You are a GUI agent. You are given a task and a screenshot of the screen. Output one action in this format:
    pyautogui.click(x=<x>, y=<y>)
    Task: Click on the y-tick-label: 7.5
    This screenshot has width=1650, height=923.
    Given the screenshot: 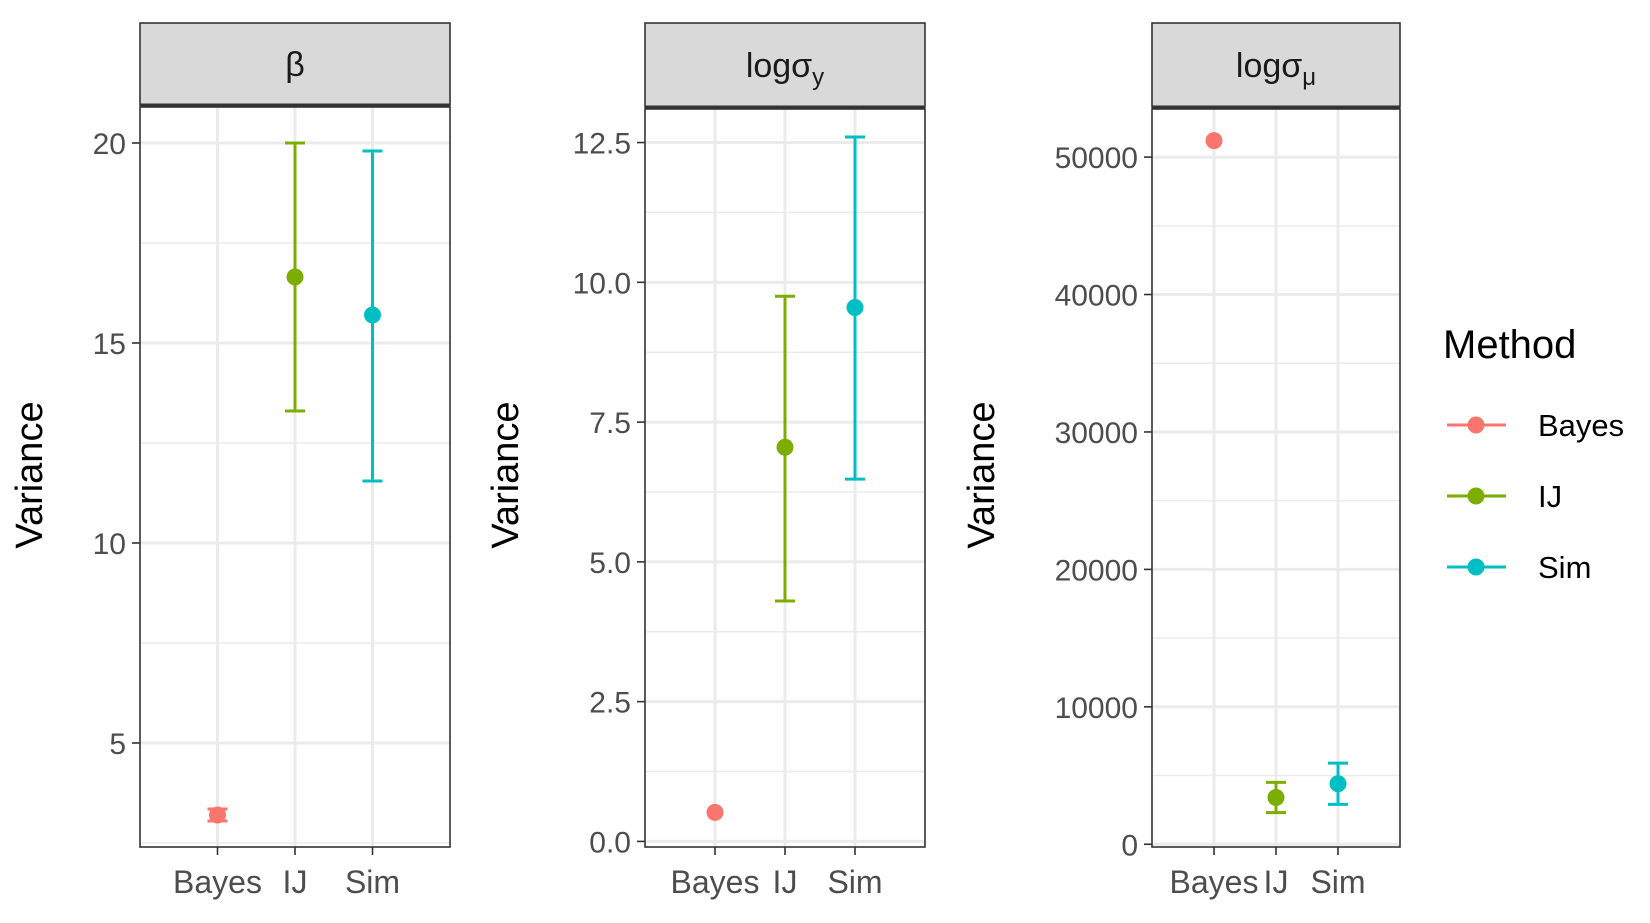 What is the action you would take?
    pyautogui.click(x=610, y=423)
    